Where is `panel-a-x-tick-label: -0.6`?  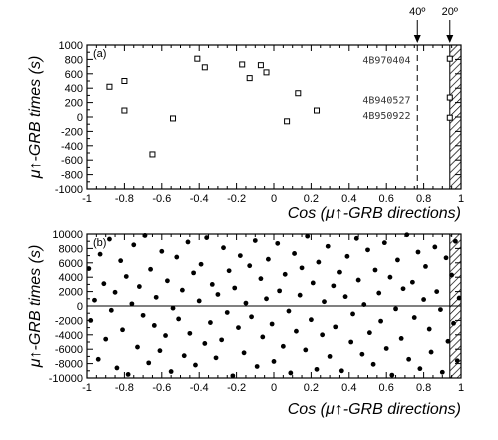 panel-a-x-tick-label: -0.6 is located at coordinates (161, 199).